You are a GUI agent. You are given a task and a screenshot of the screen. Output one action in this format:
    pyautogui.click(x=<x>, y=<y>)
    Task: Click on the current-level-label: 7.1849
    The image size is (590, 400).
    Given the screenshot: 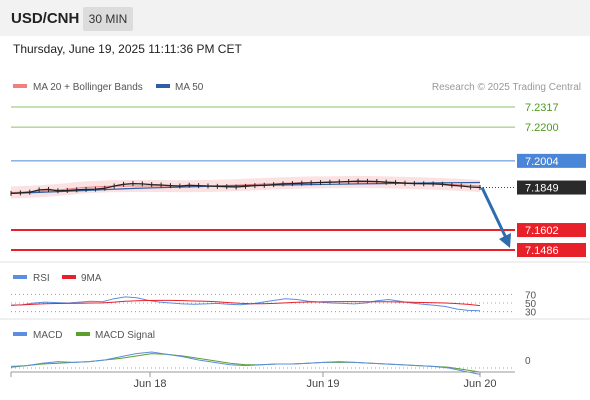 What is the action you would take?
    pyautogui.click(x=542, y=189)
    